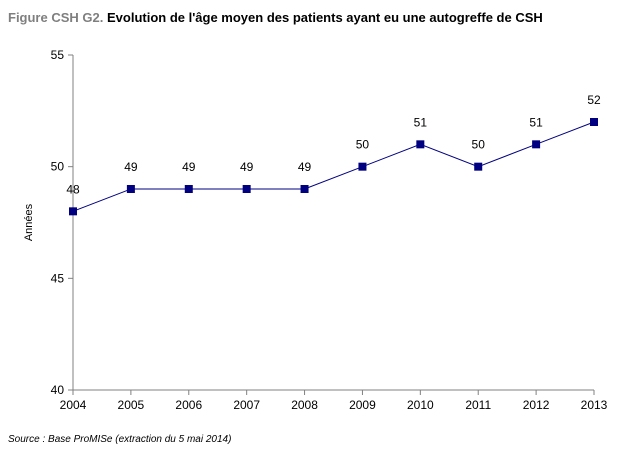 The height and width of the screenshot is (466, 626). Describe the element at coordinates (131, 405) in the screenshot. I see `x-tick-label: 2005` at that location.